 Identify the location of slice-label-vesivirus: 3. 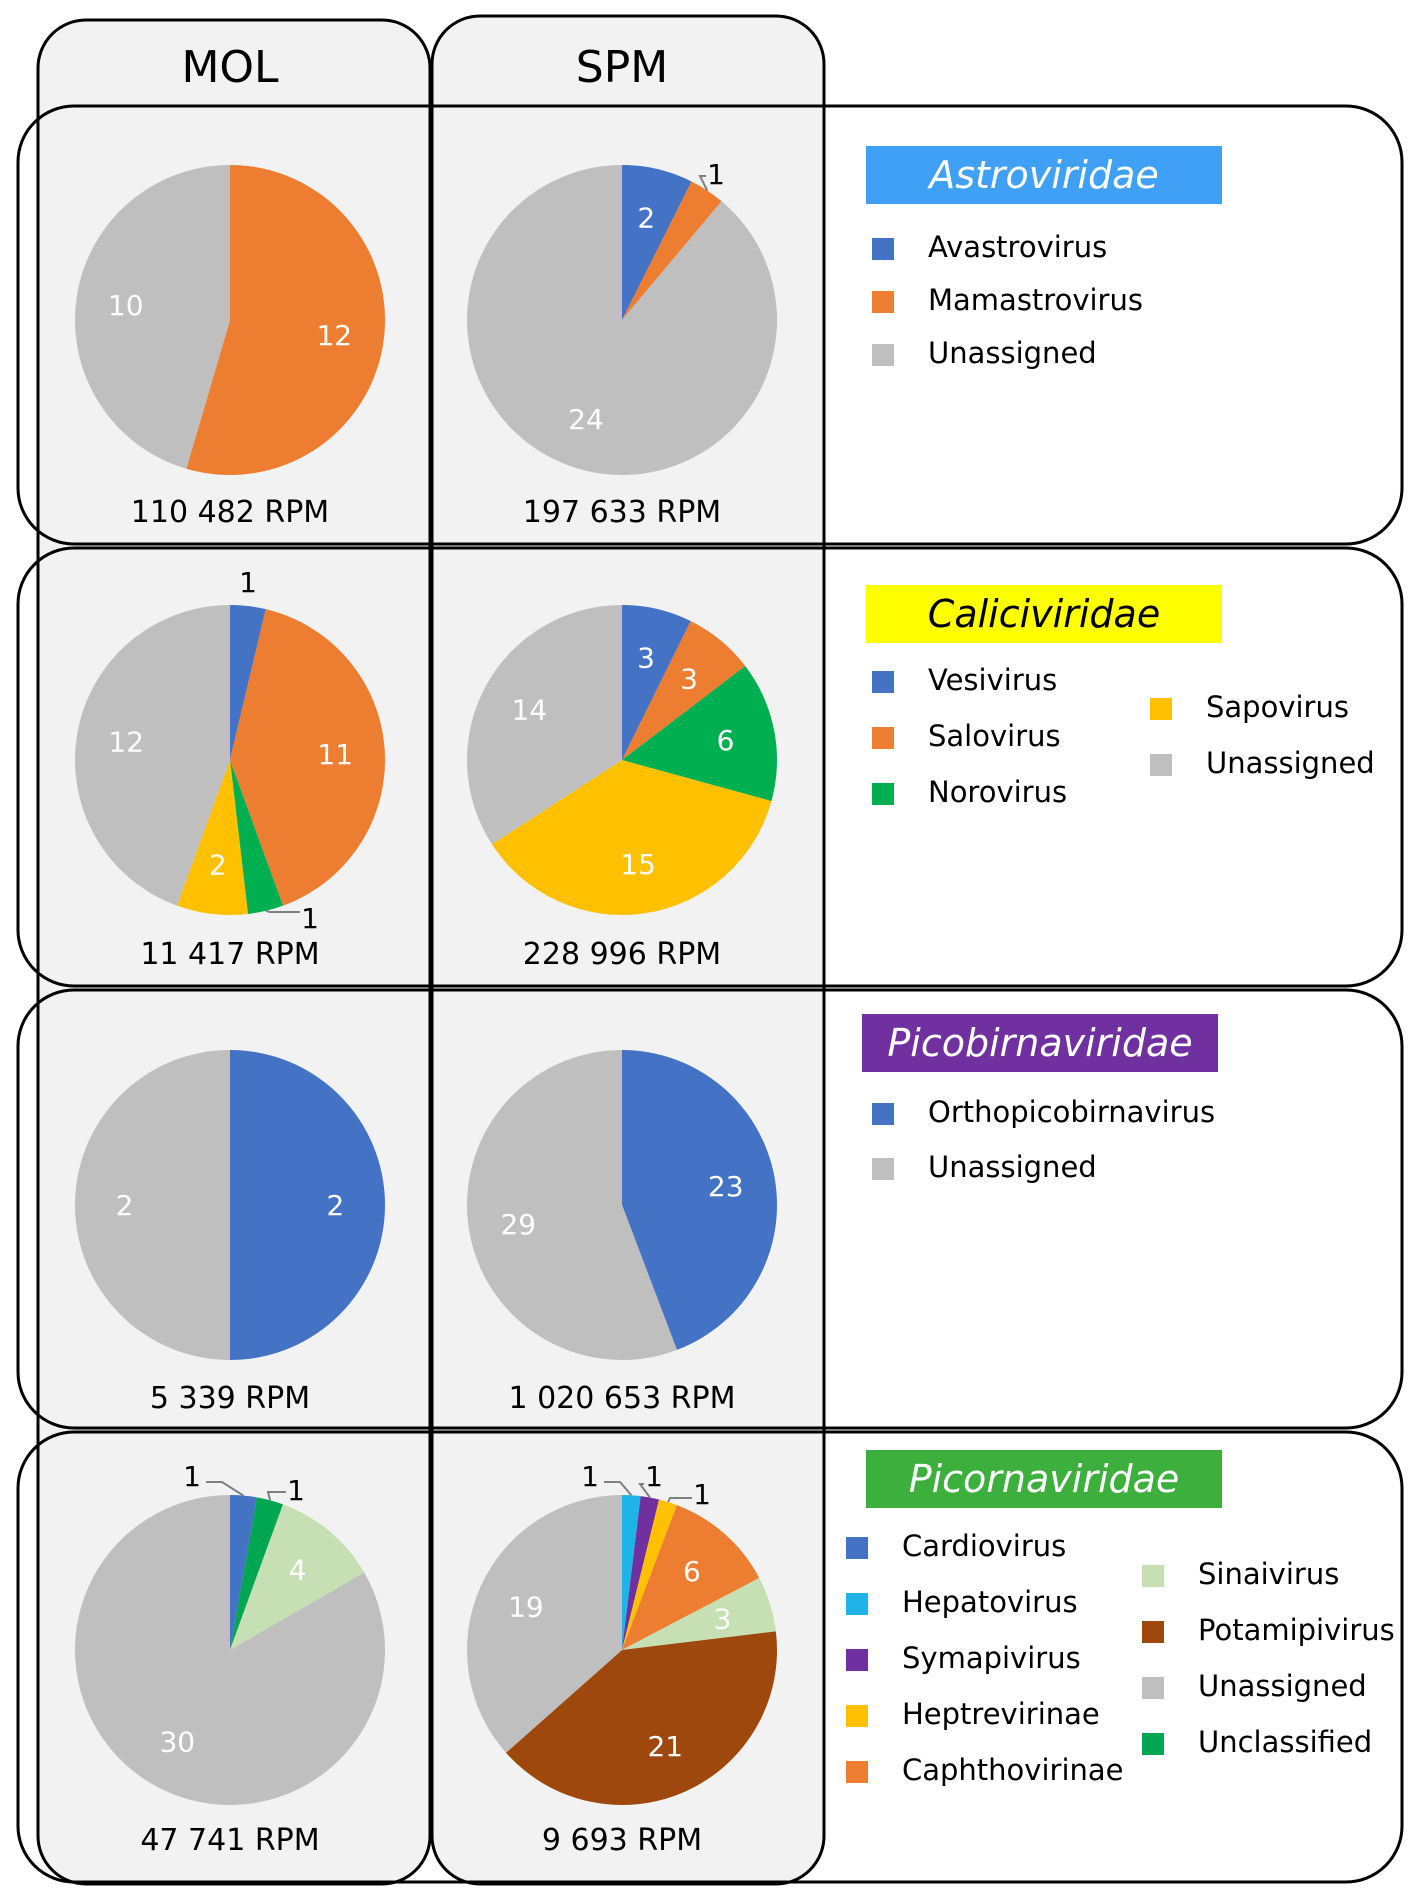
(646, 657).